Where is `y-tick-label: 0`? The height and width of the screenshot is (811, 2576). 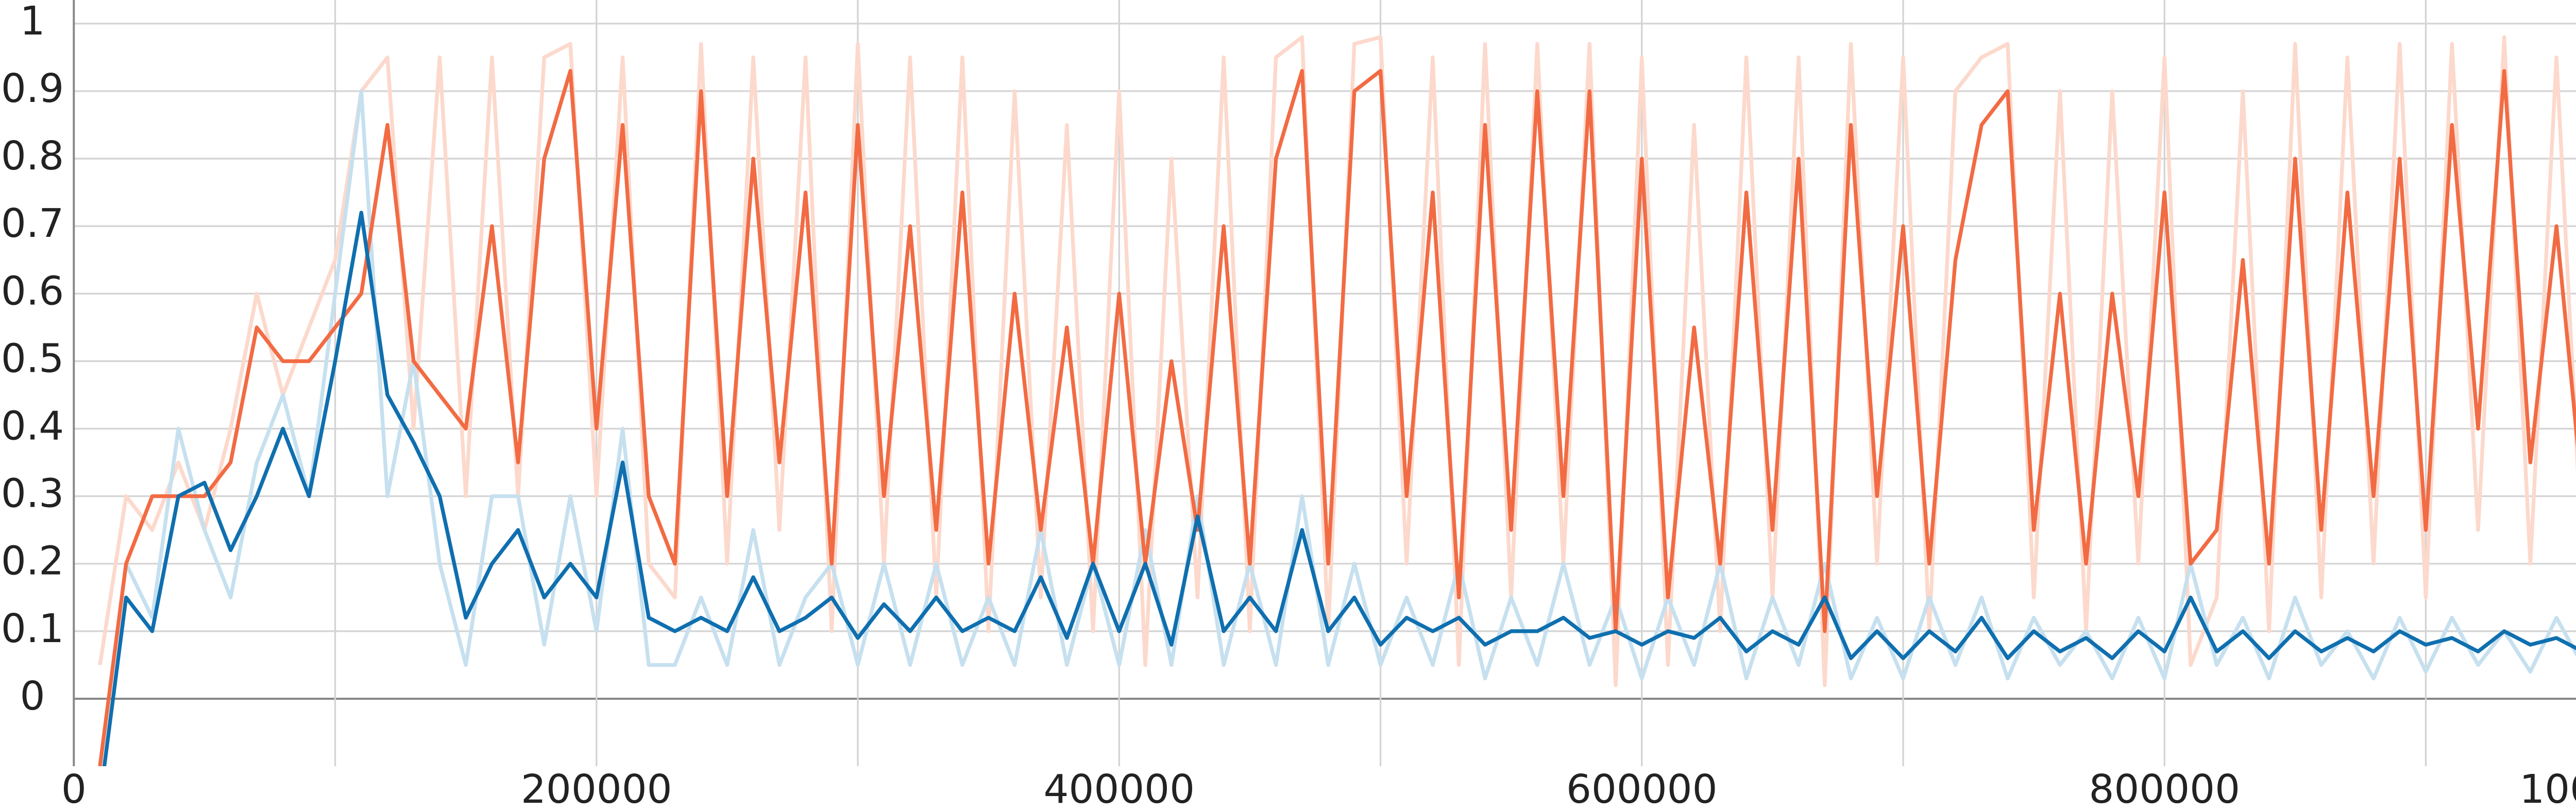
y-tick-label: 0 is located at coordinates (32, 696).